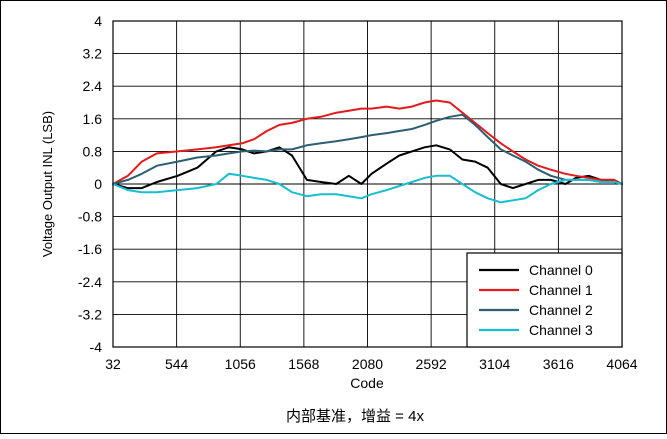 The width and height of the screenshot is (667, 439). I want to click on legend-label: Channel 2, so click(561, 310).